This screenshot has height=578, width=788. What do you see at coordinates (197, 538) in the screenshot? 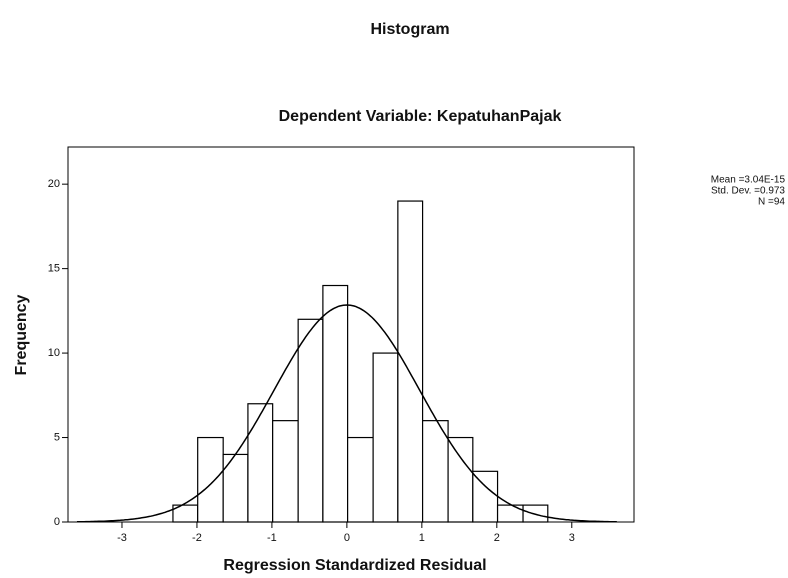
I see `x-tick-label: -2` at bounding box center [197, 538].